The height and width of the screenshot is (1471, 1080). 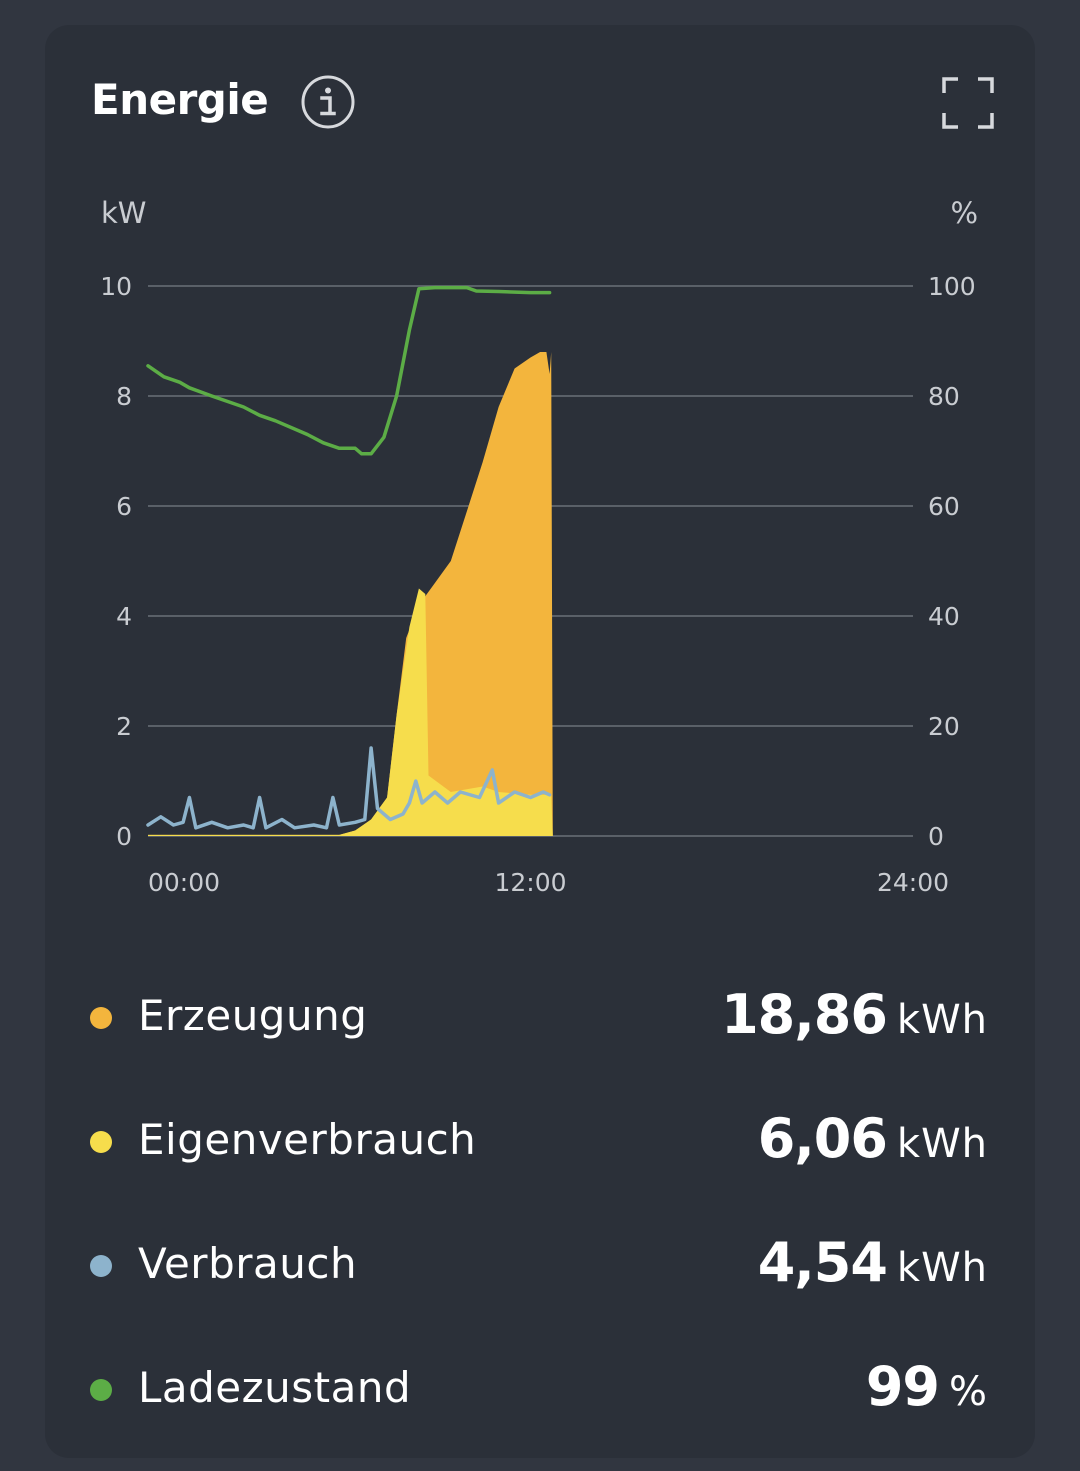 What do you see at coordinates (101, 1018) in the screenshot?
I see `legend-dot-erzeugung` at bounding box center [101, 1018].